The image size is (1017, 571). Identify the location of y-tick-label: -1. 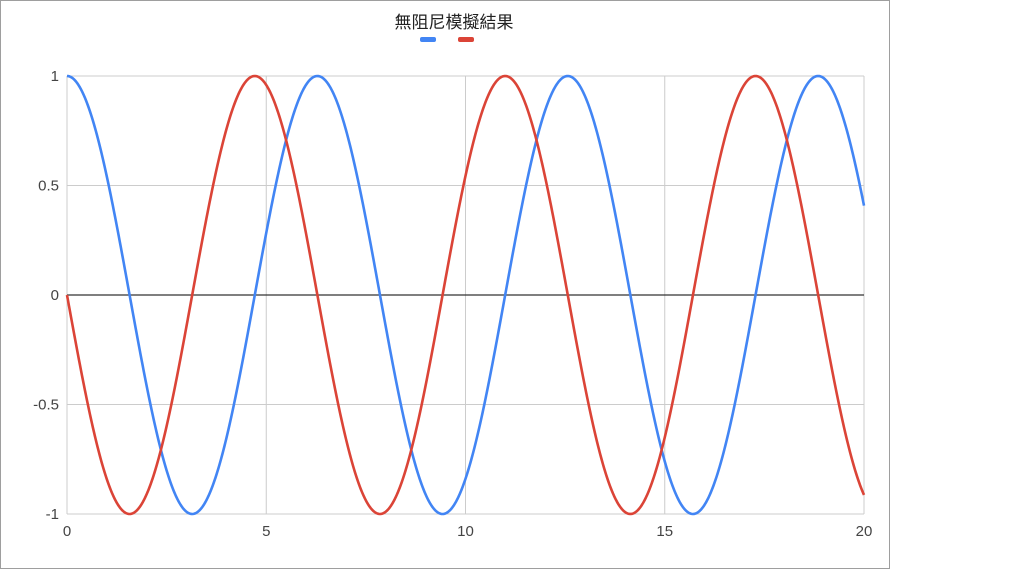
(52, 514).